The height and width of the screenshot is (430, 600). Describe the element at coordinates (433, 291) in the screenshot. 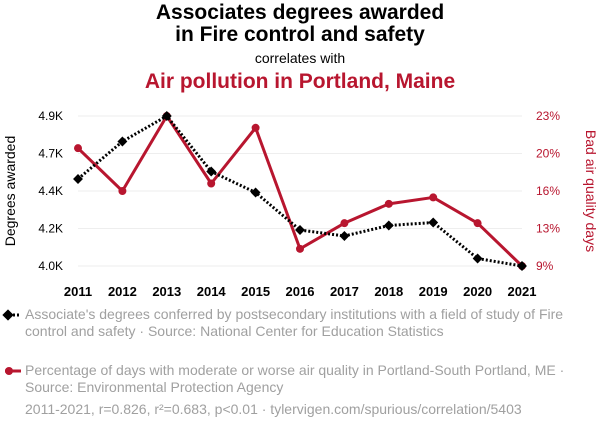

I see `x-tick-label: 2019` at that location.